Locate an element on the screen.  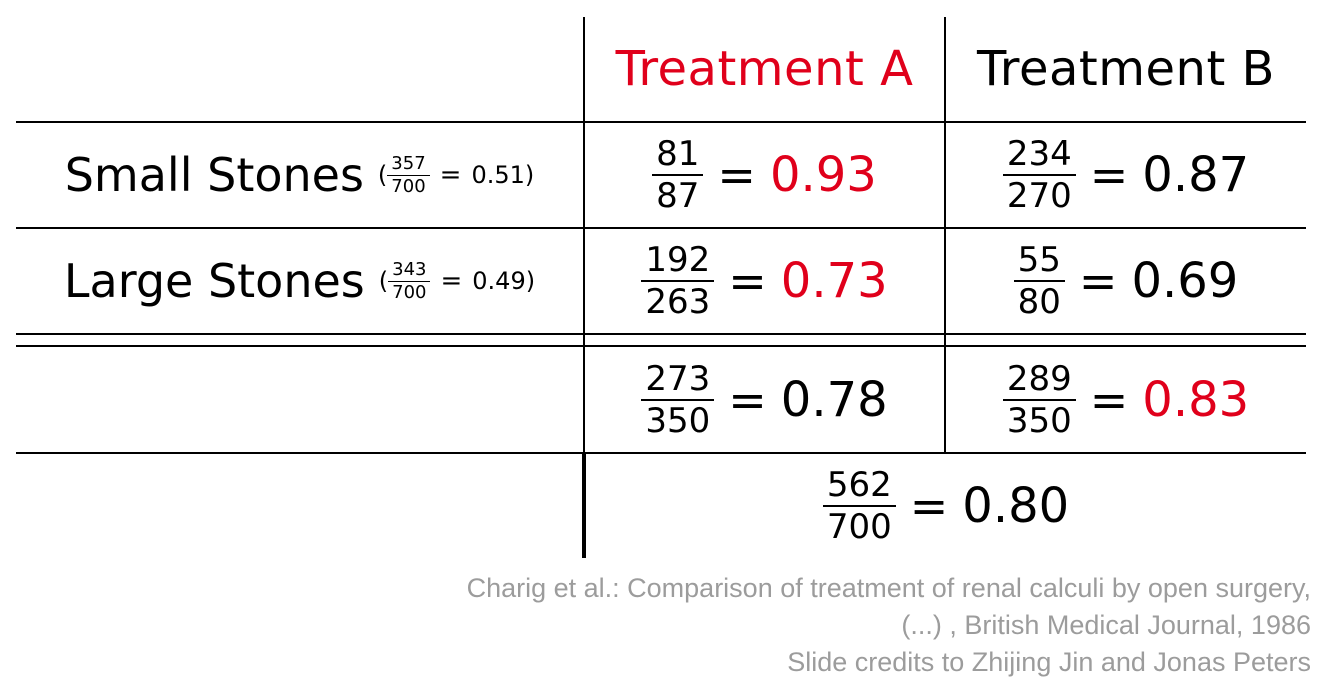
fraction-numerator: 192 is located at coordinates (678, 260).